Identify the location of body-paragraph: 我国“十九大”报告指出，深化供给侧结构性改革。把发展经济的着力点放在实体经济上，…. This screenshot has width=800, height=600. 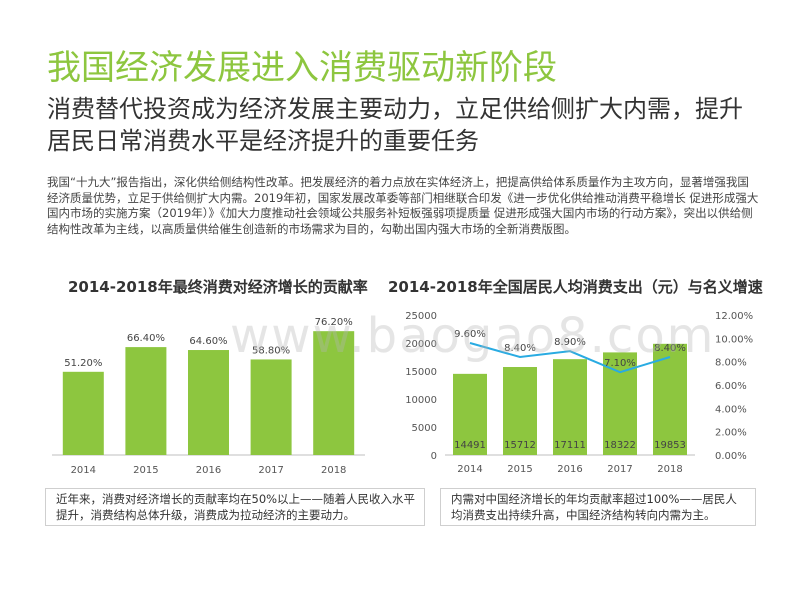
(403, 205).